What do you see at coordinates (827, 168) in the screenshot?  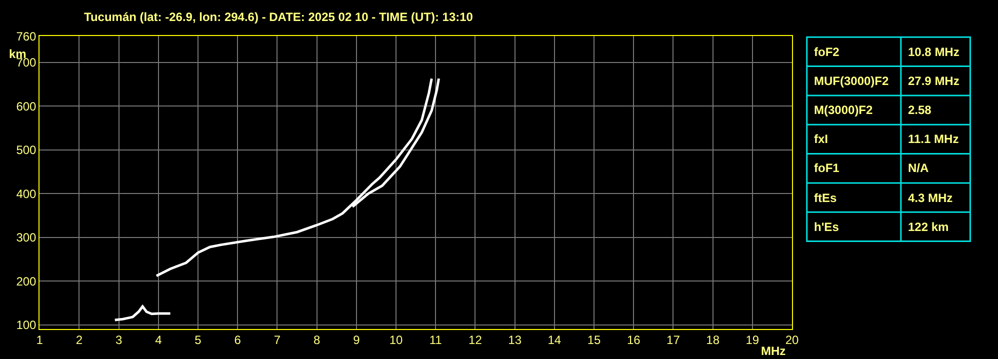 I see `text: foF1` at bounding box center [827, 168].